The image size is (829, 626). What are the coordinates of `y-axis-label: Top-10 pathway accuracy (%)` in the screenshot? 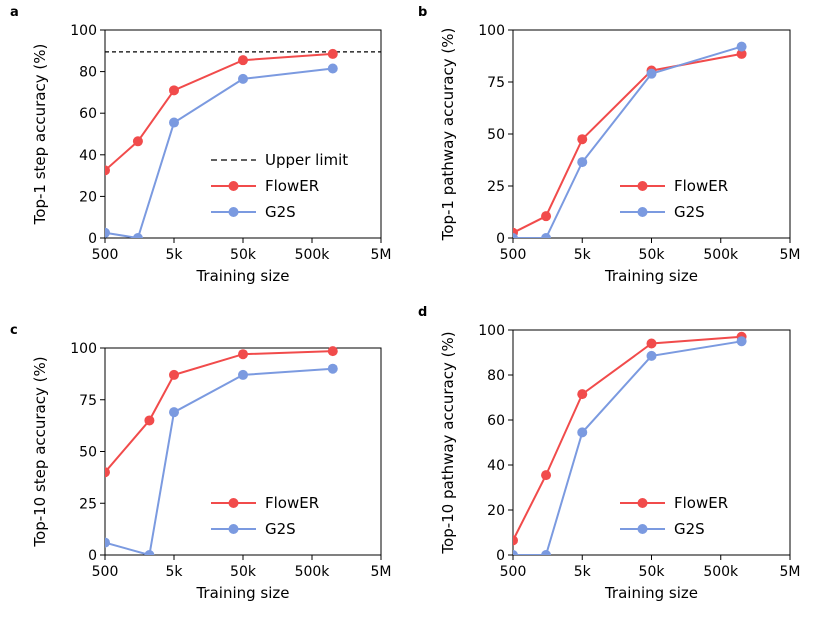 It's located at (448, 442).